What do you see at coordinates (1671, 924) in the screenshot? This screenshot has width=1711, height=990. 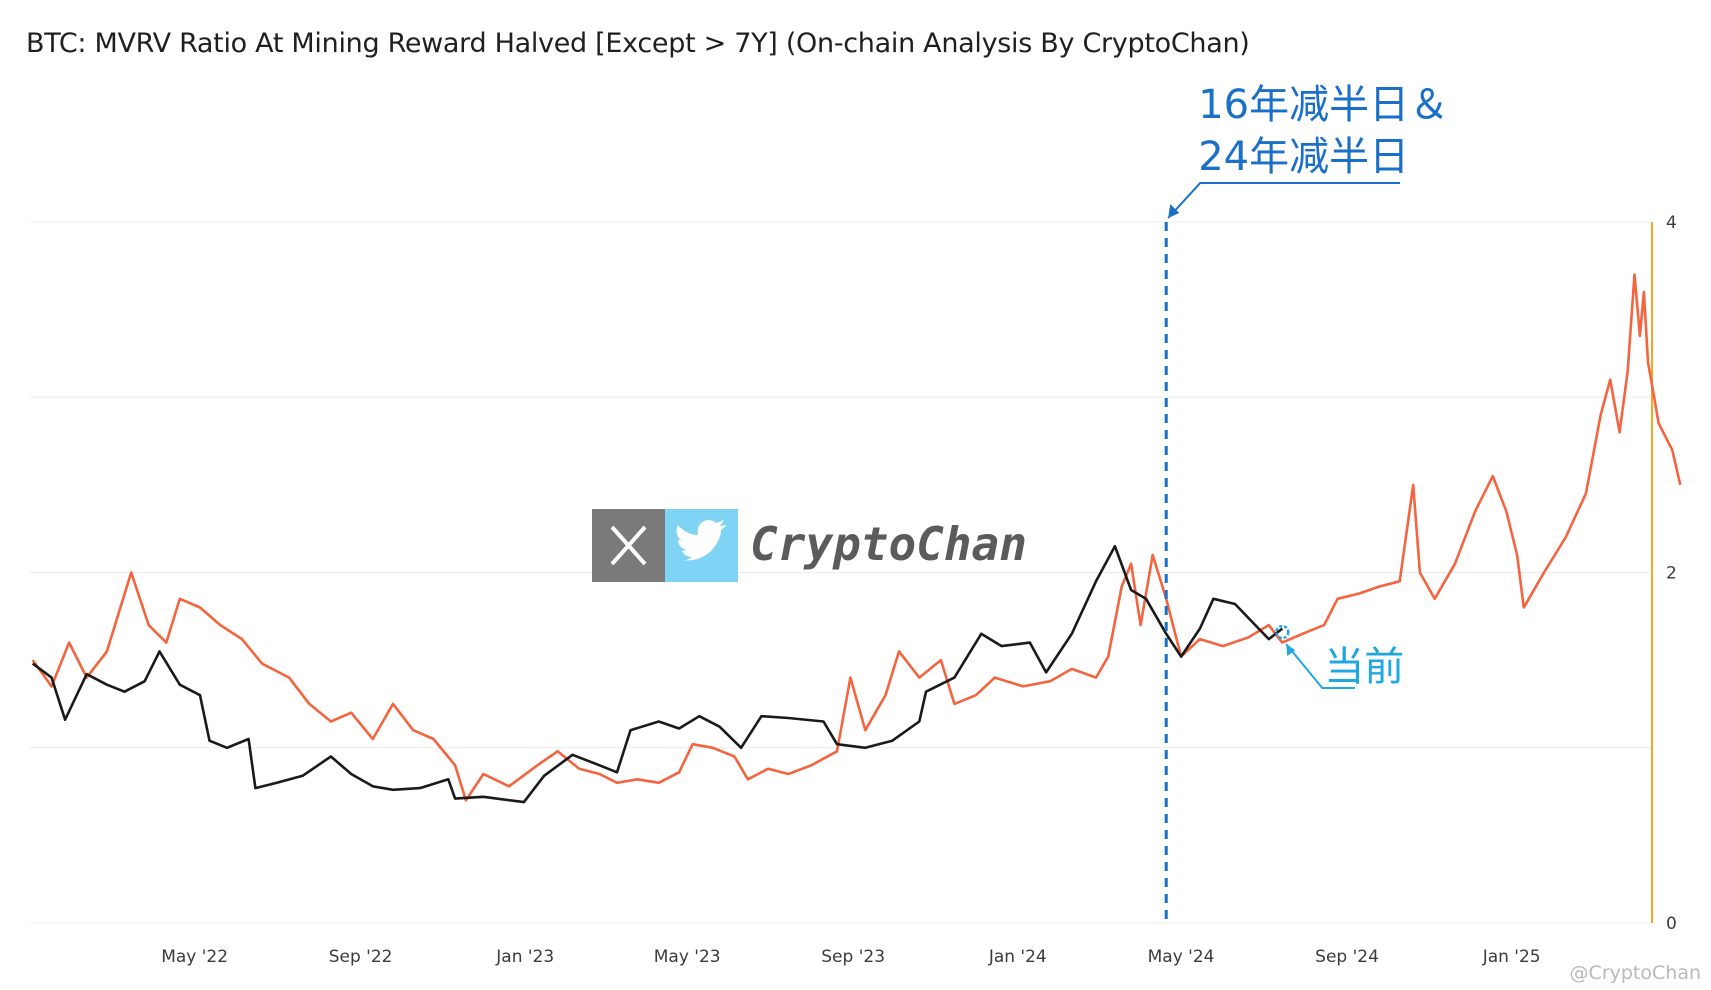 I see `y-tick-label: 0` at bounding box center [1671, 924].